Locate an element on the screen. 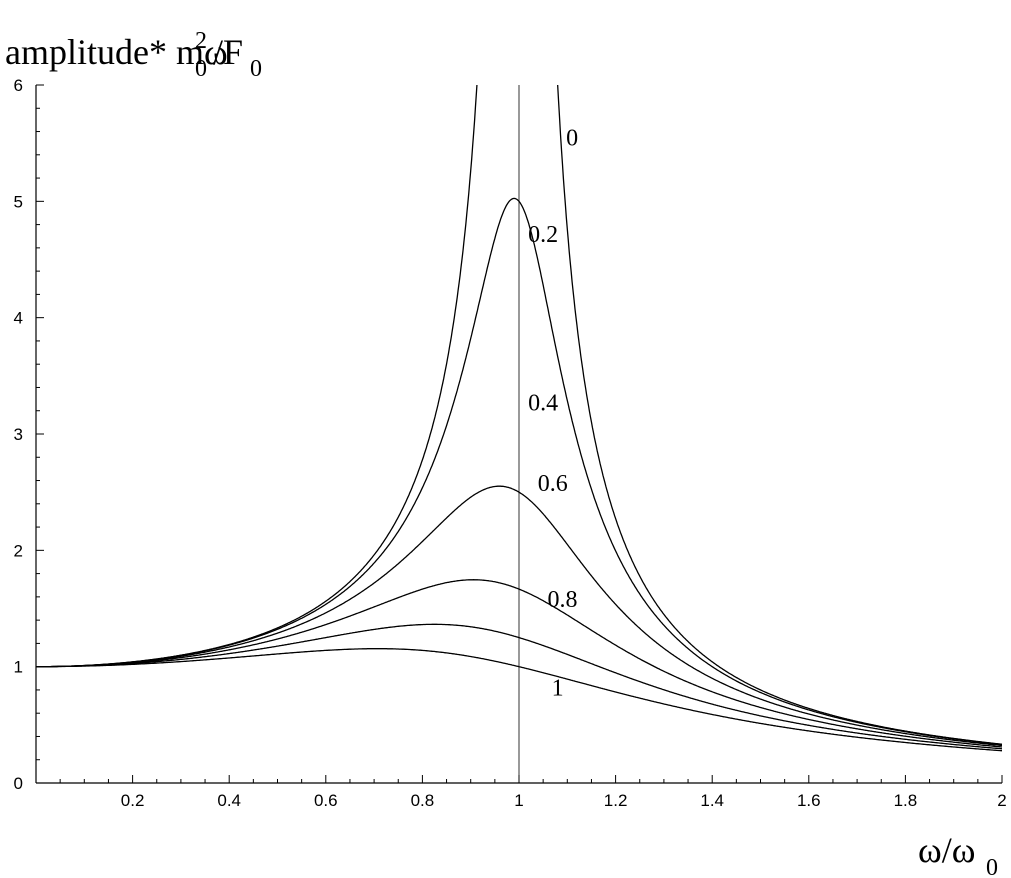 The height and width of the screenshot is (878, 1011). y-axis-title-omega: ω is located at coordinates (216, 52).